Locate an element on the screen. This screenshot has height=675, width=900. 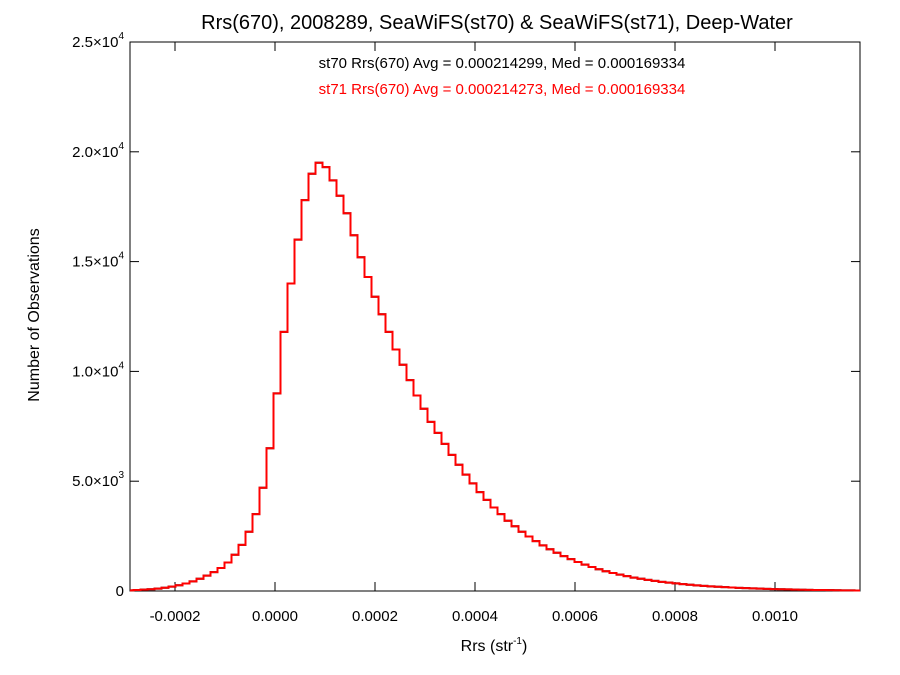
x-tick-label: 0.0002 is located at coordinates (375, 616).